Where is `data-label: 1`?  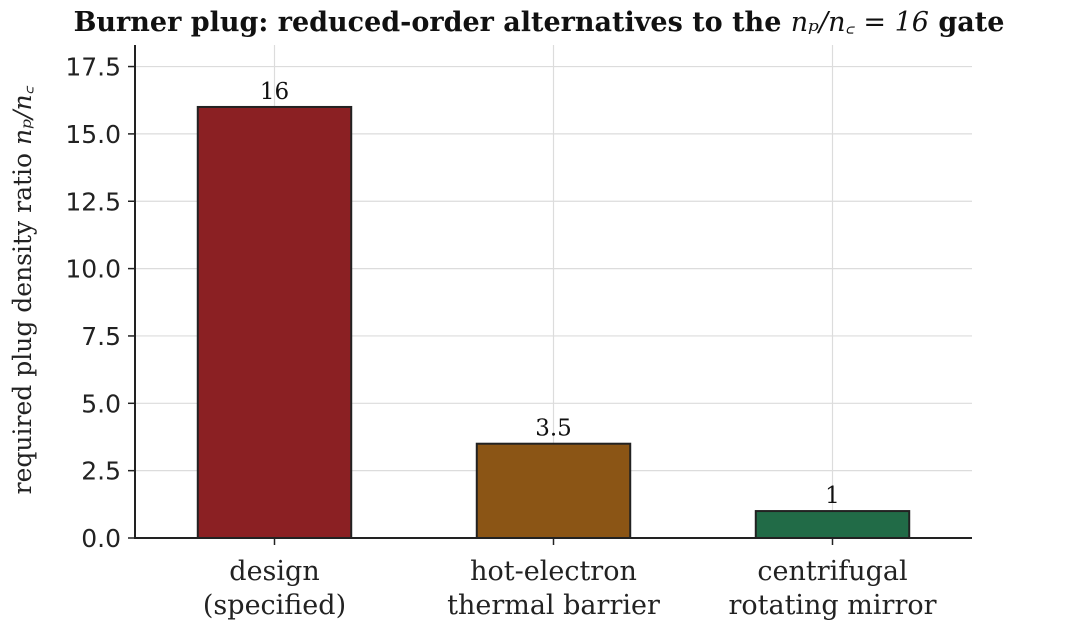 data-label: 1 is located at coordinates (832, 496).